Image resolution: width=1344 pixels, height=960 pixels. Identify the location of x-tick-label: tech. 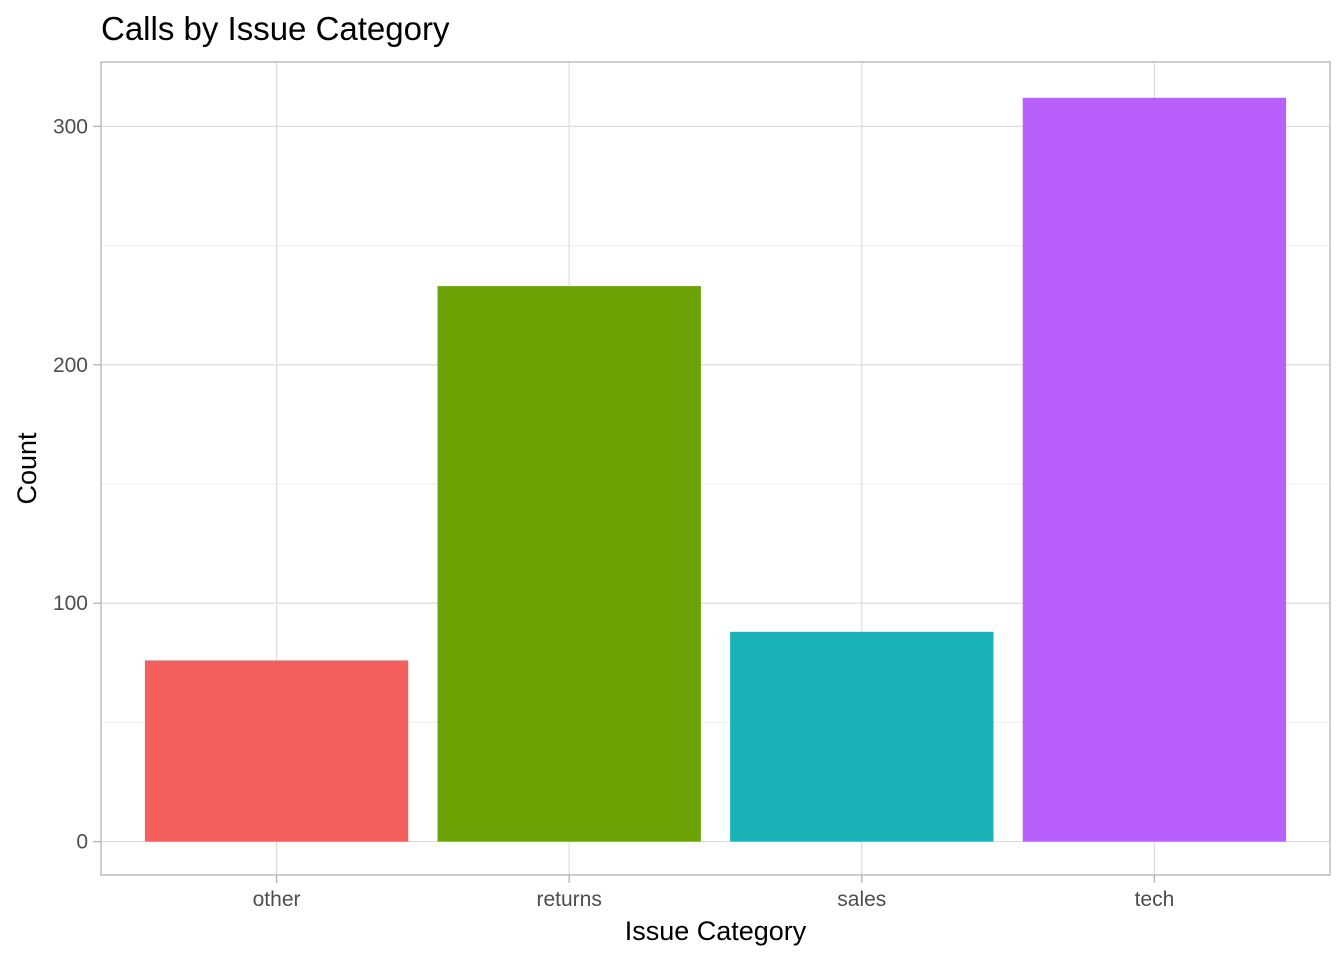
(1155, 899).